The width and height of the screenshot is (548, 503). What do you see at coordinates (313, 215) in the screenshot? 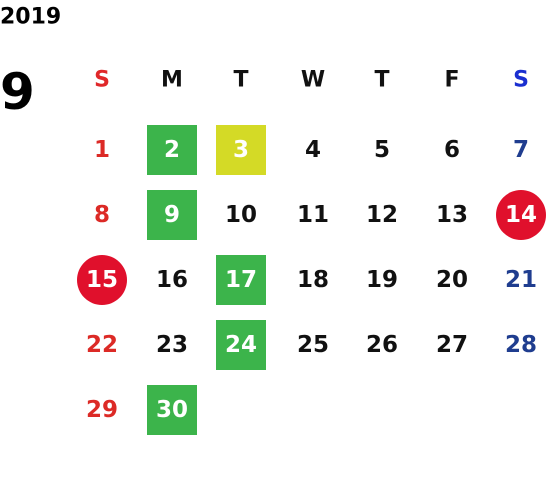
I see `day: 11` at bounding box center [313, 215].